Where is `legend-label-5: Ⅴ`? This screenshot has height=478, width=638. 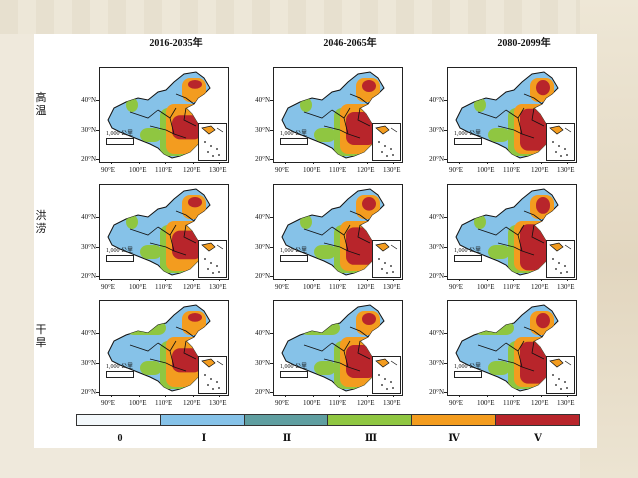
legend-label-5: Ⅴ is located at coordinates (538, 438).